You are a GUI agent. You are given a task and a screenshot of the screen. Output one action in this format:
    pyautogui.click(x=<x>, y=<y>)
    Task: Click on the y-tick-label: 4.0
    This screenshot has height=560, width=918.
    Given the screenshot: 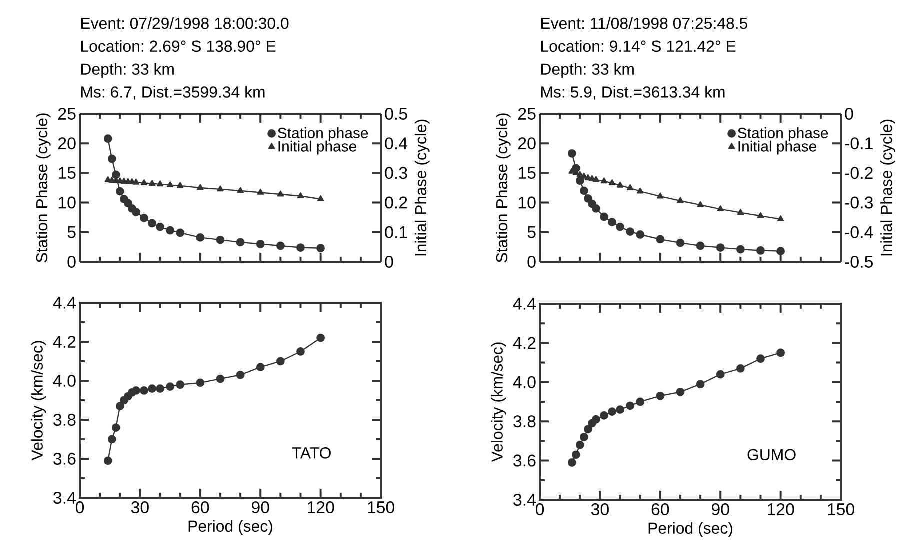 What is the action you would take?
    pyautogui.click(x=64, y=380)
    